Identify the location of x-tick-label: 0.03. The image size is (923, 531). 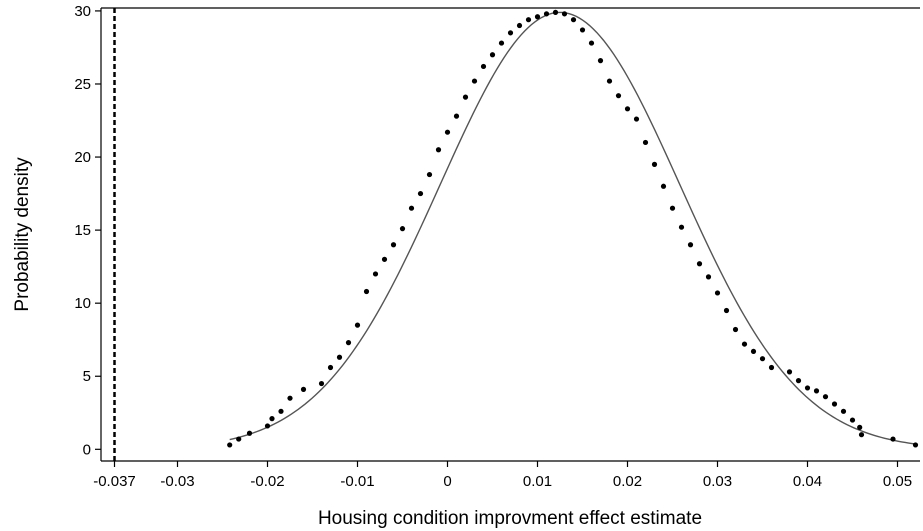
(717, 481).